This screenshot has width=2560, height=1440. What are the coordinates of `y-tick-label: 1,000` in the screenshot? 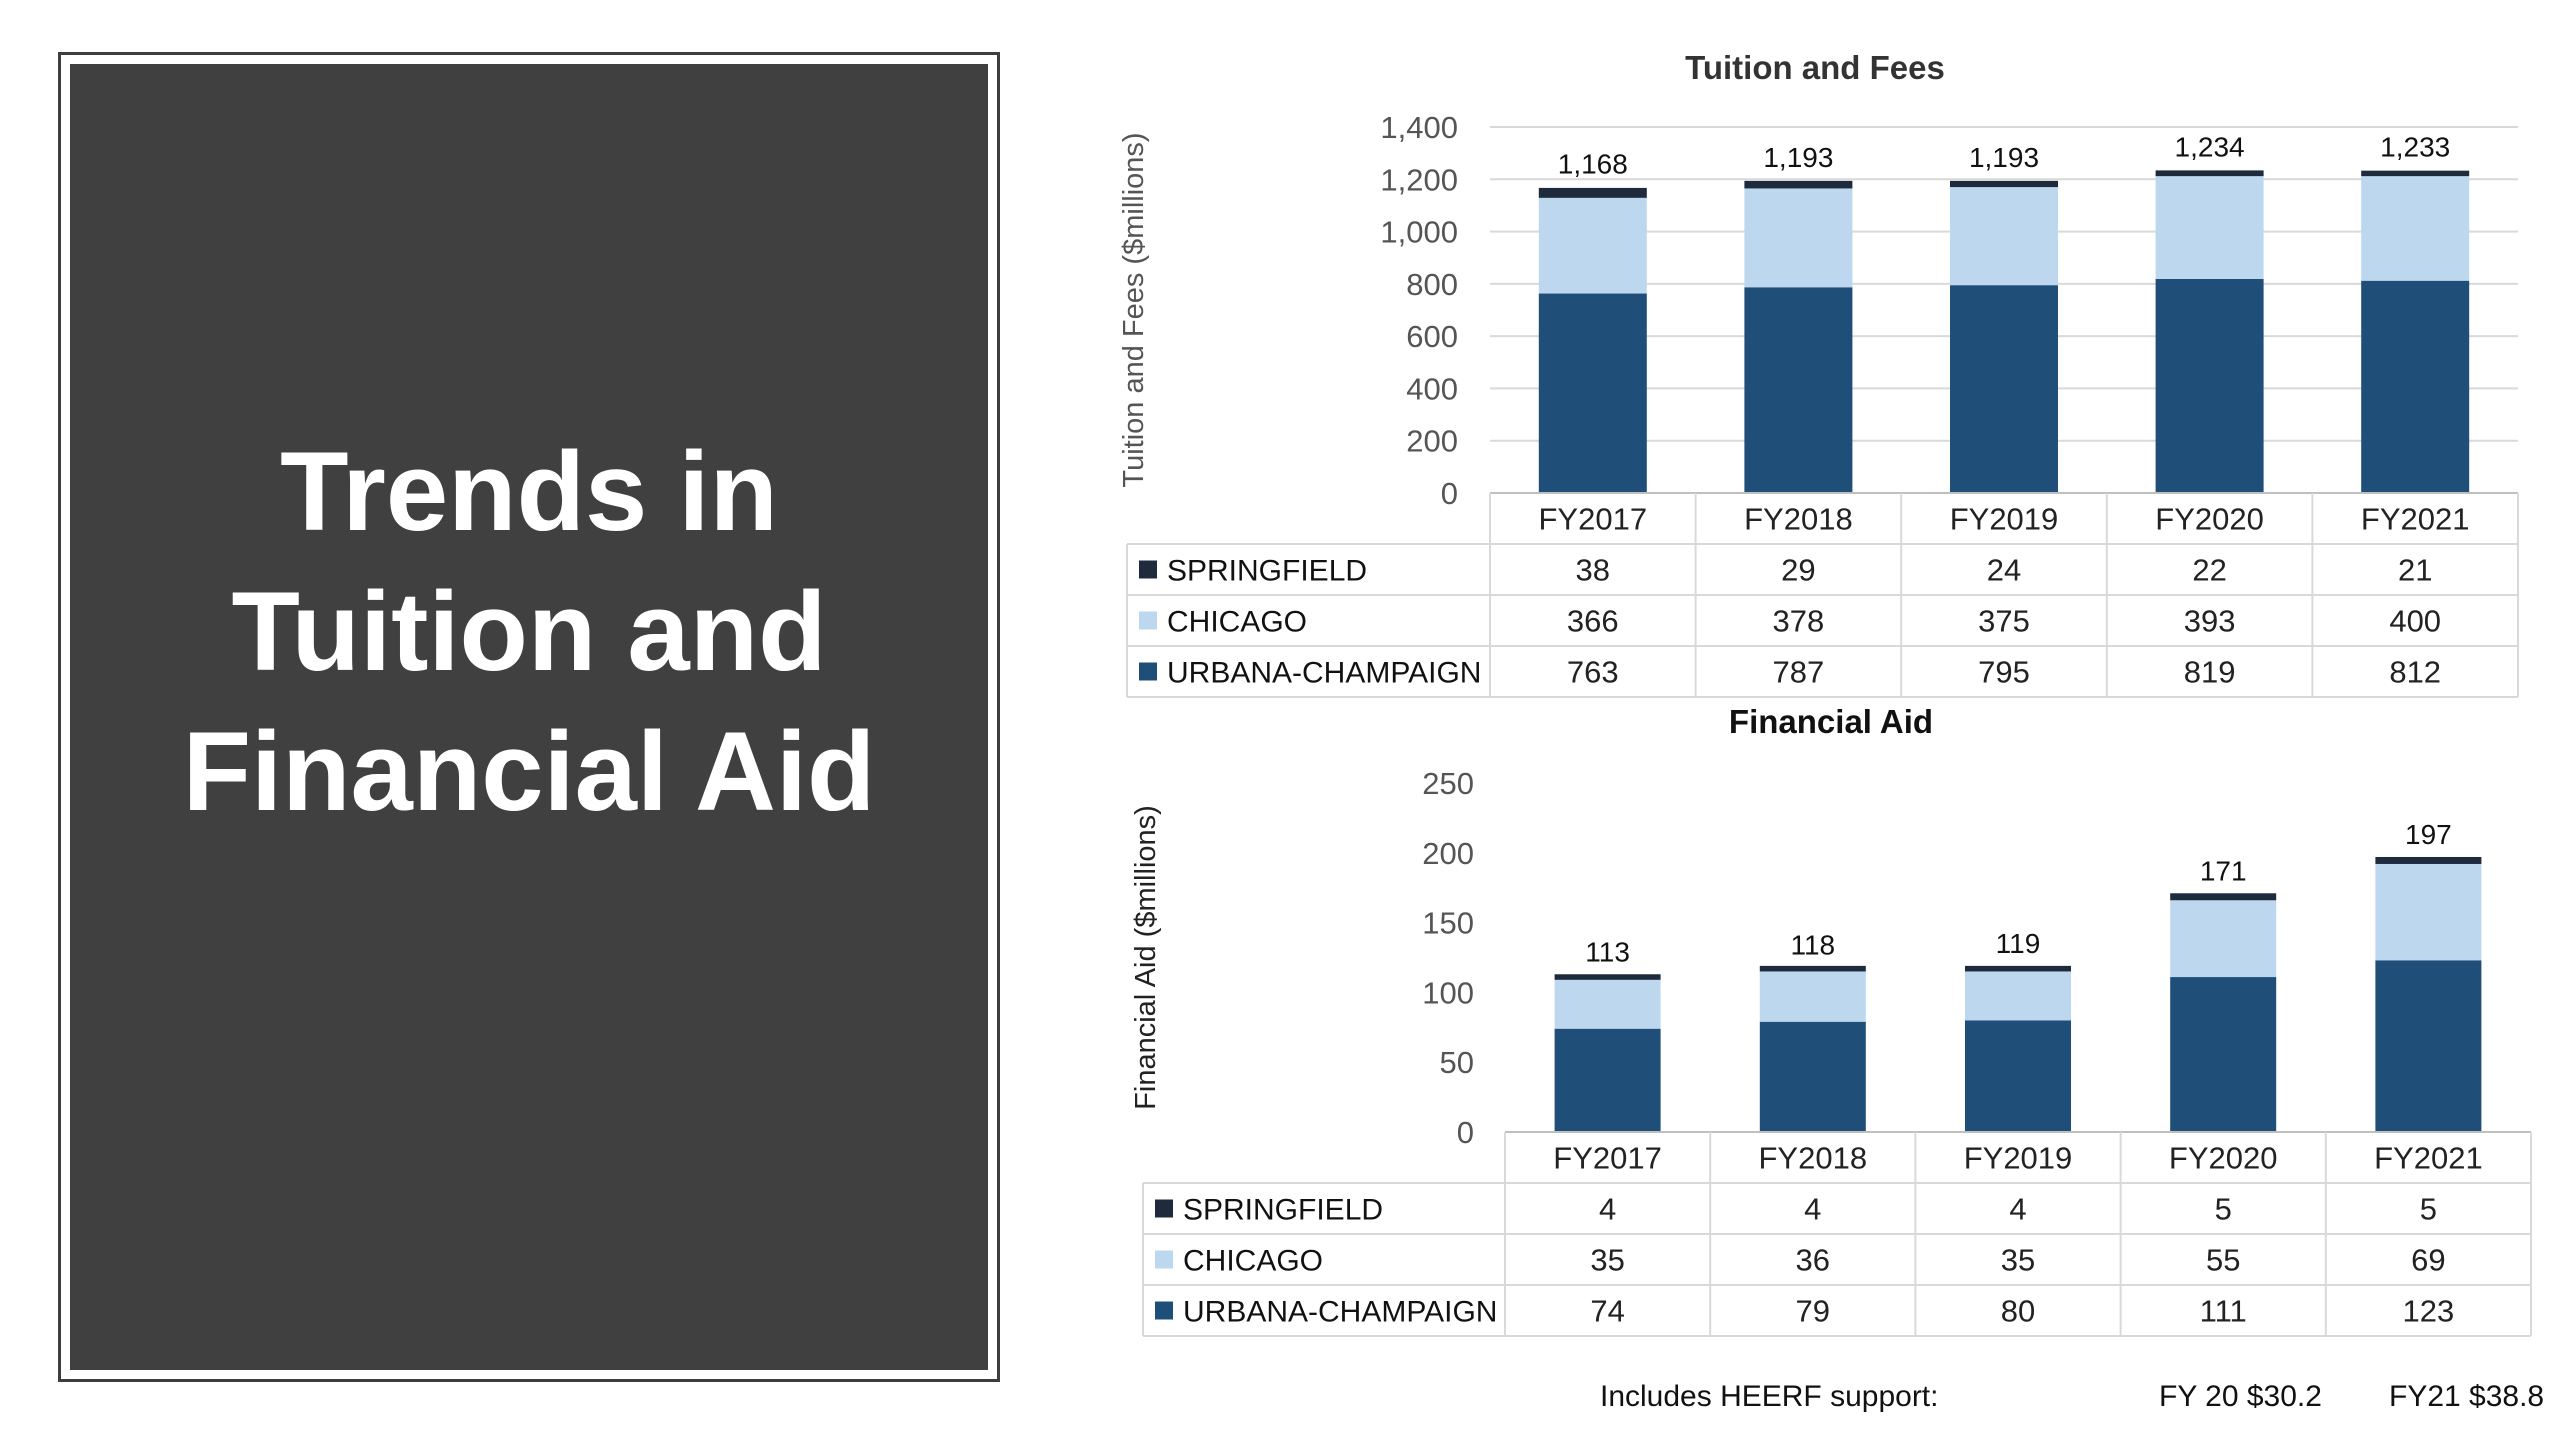 It's located at (1419, 232).